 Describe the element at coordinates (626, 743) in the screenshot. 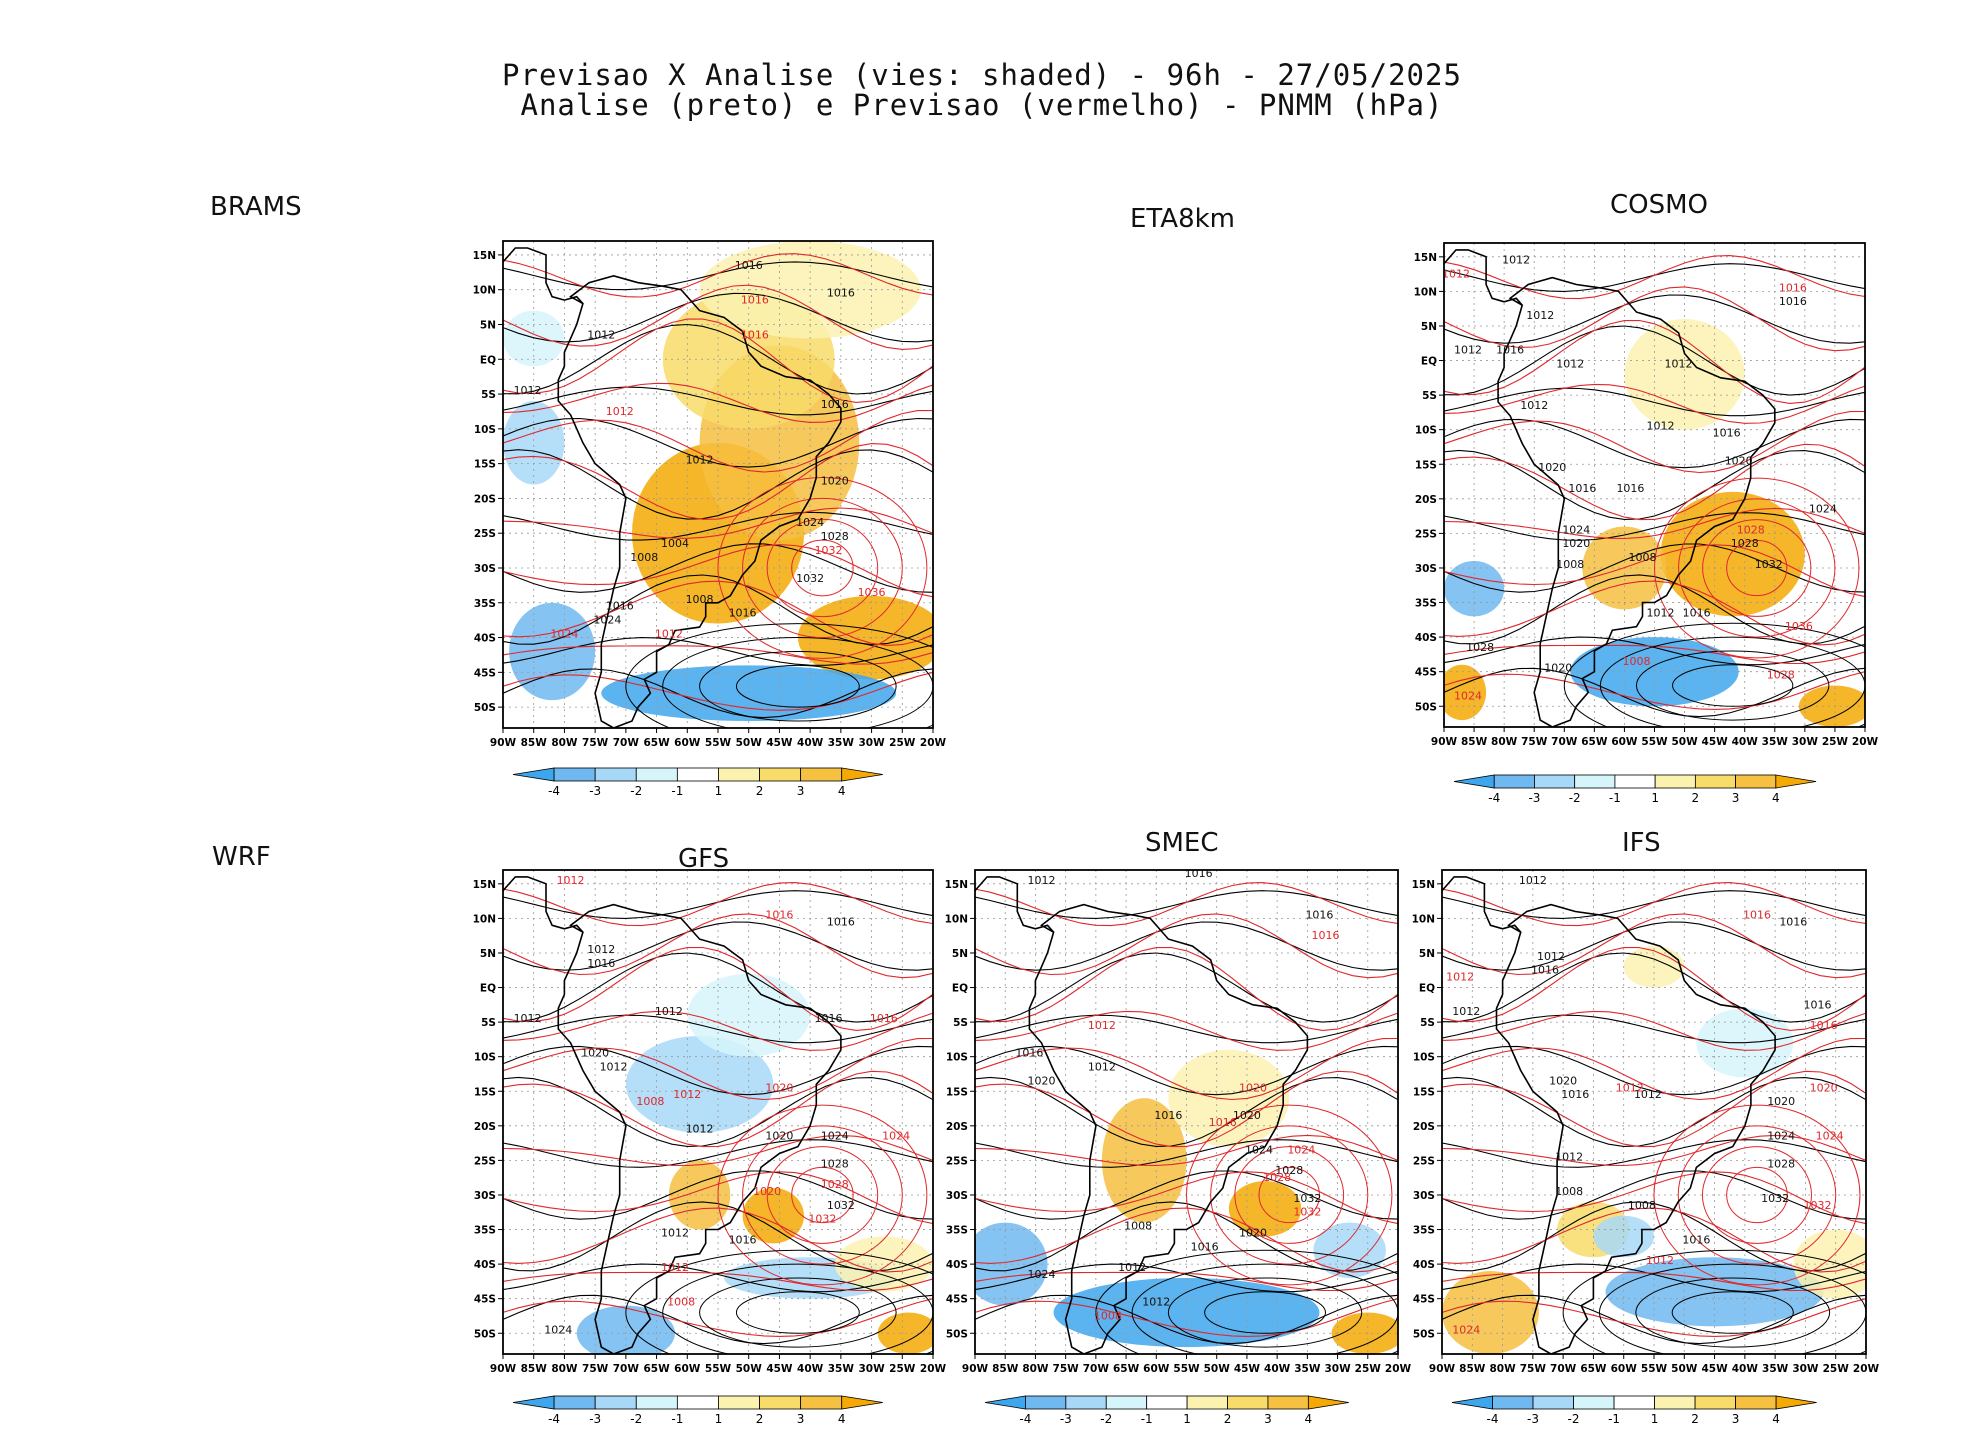

I see `x-tick-label: 70W` at that location.